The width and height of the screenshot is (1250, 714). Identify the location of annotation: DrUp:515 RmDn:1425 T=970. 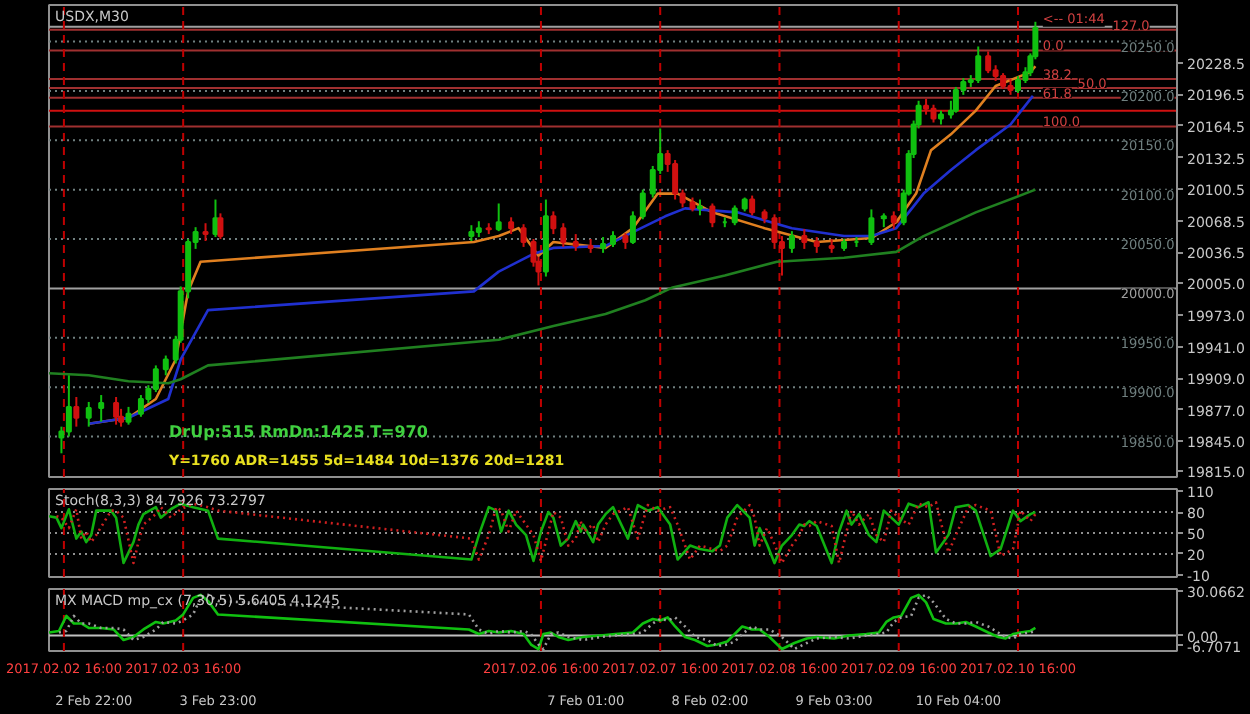
(299, 432).